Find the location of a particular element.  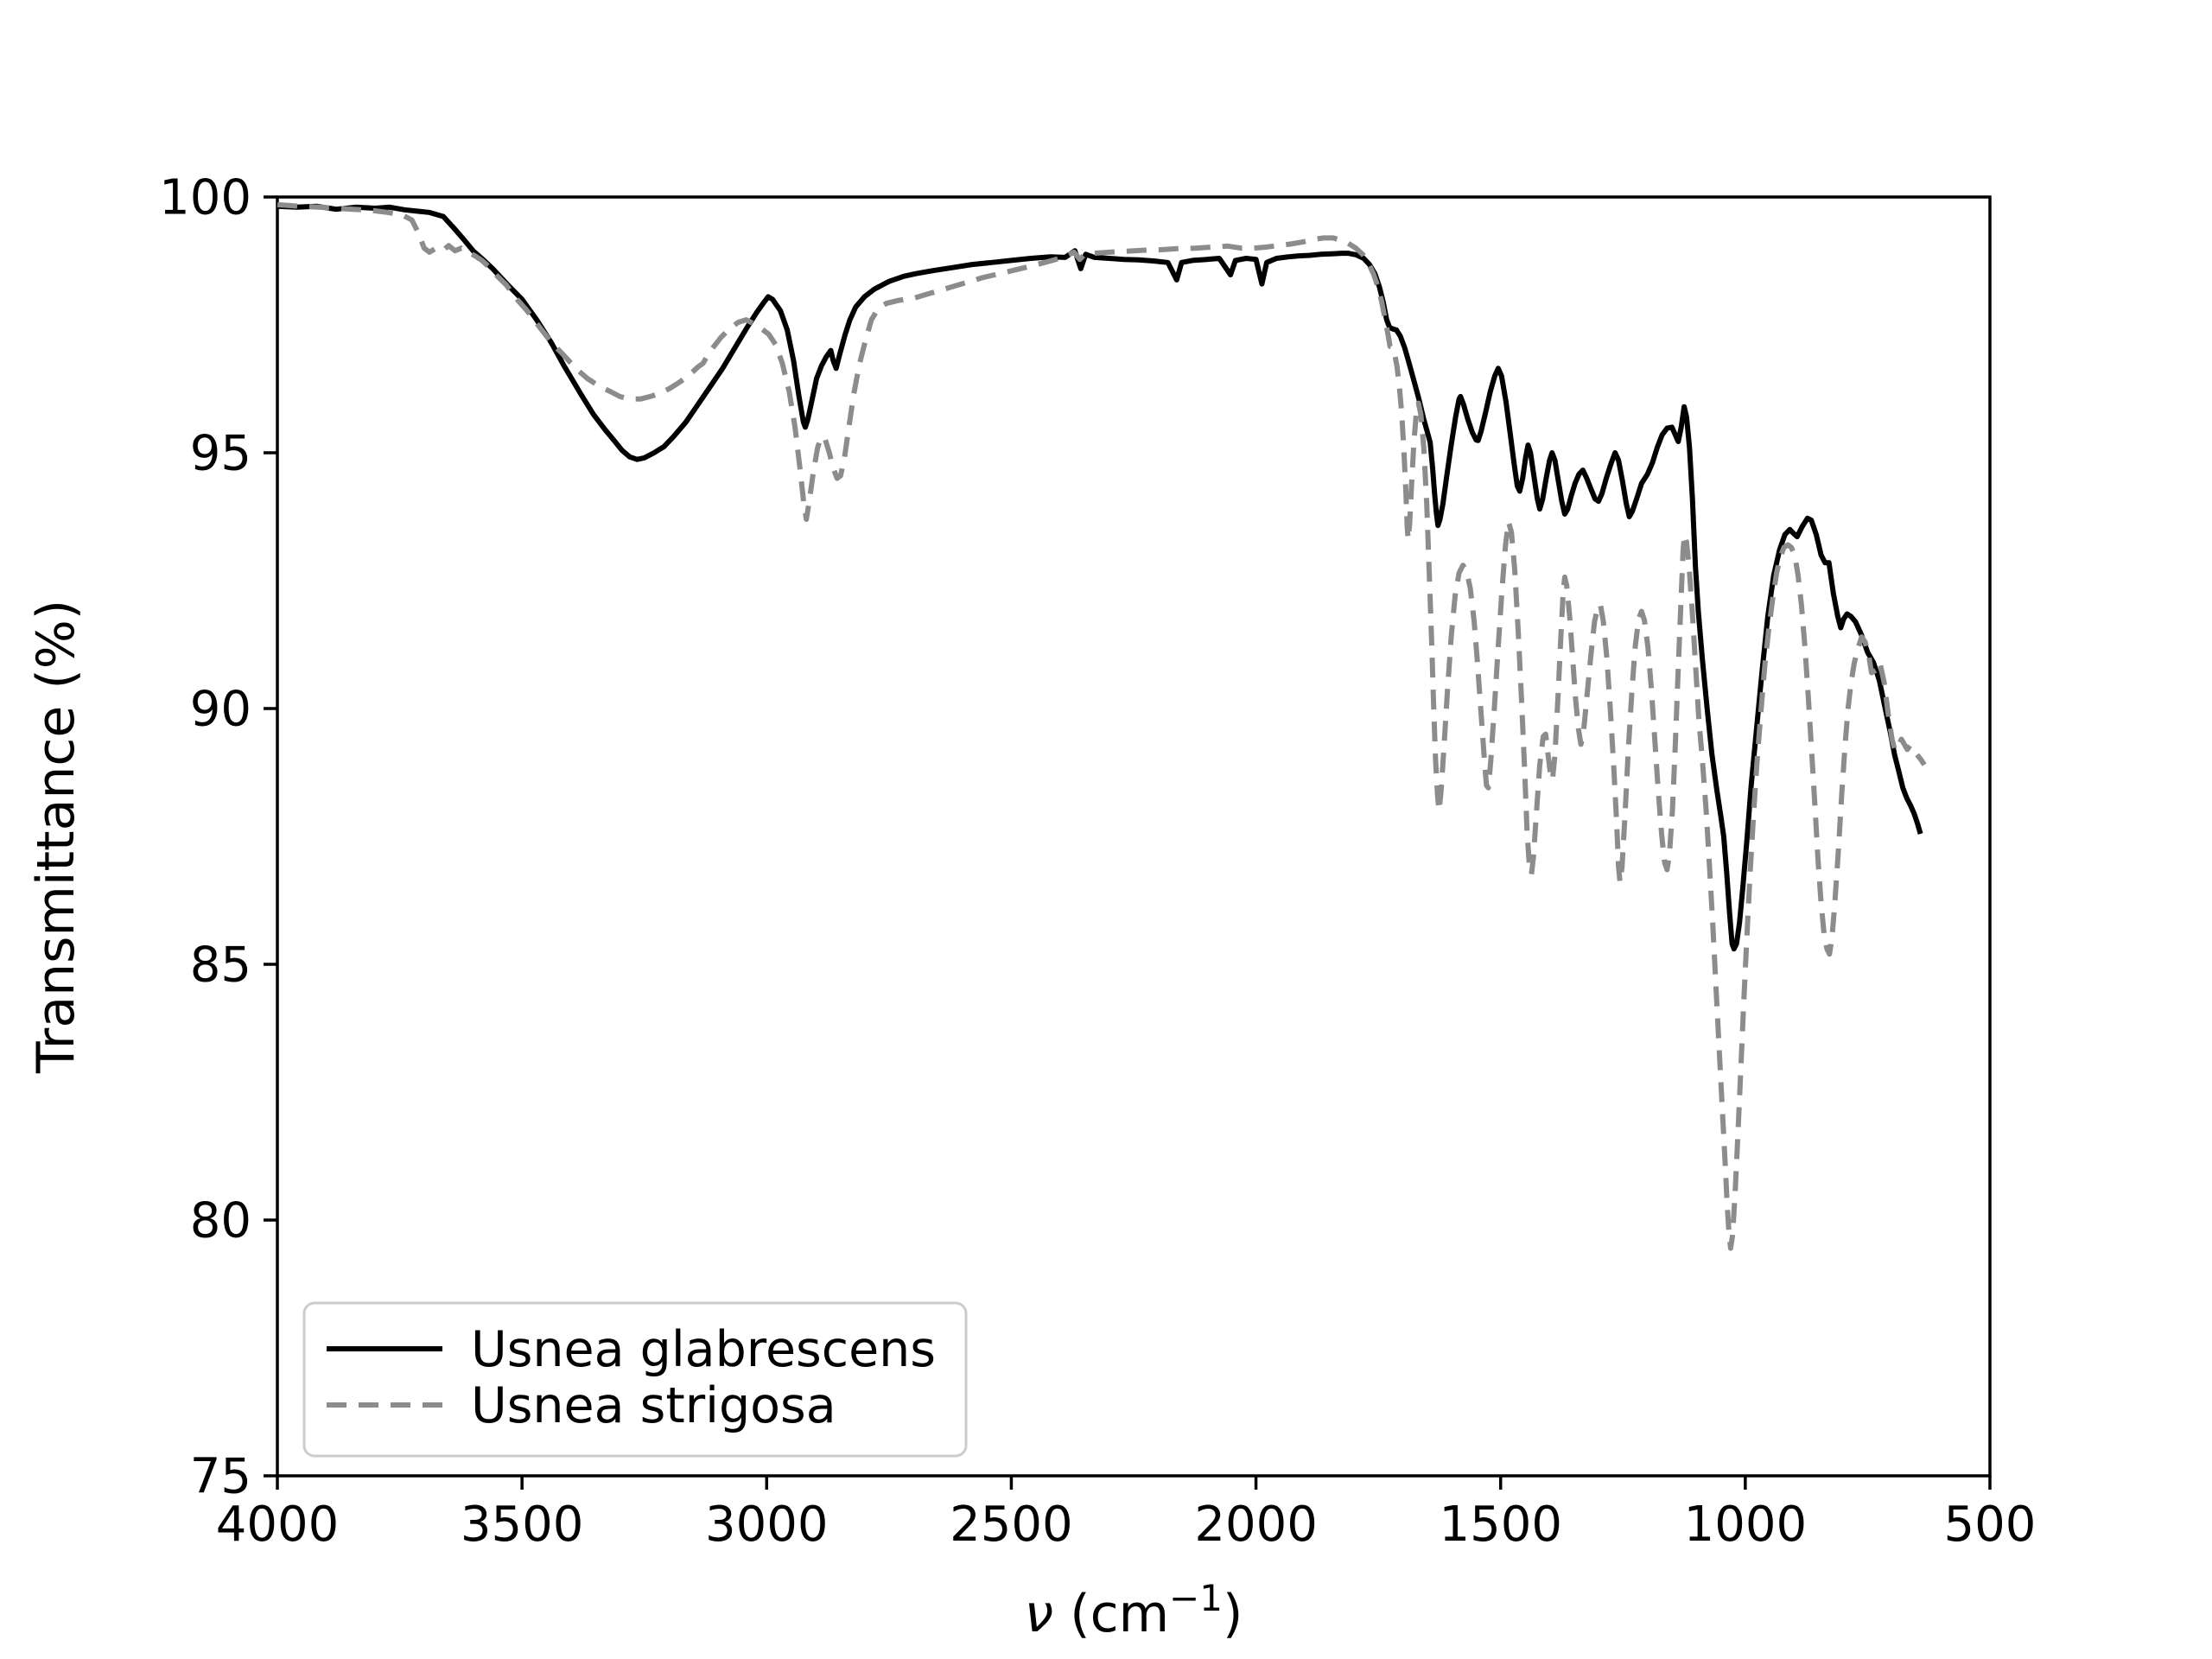

x-axis-label-close: ) is located at coordinates (1233, 1614).